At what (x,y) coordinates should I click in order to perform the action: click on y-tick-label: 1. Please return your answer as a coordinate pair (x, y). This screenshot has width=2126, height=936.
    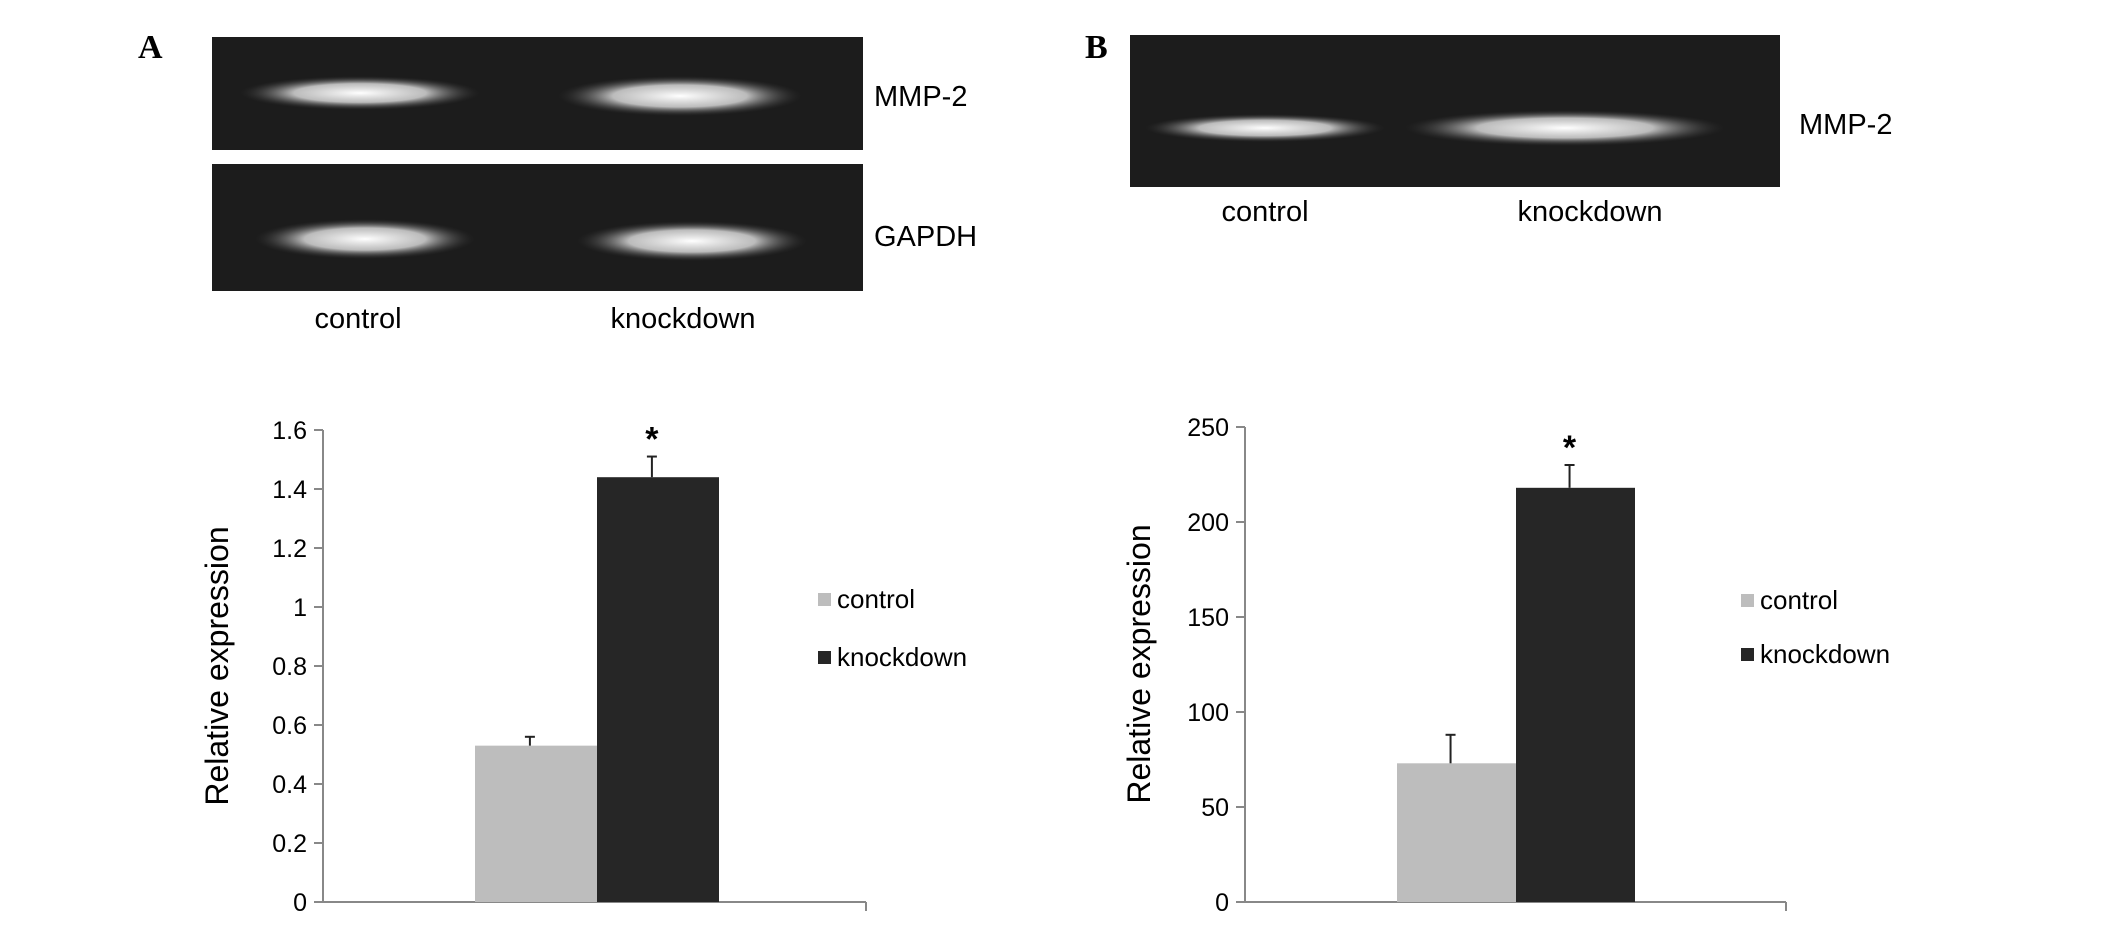
    Looking at the image, I should click on (300, 608).